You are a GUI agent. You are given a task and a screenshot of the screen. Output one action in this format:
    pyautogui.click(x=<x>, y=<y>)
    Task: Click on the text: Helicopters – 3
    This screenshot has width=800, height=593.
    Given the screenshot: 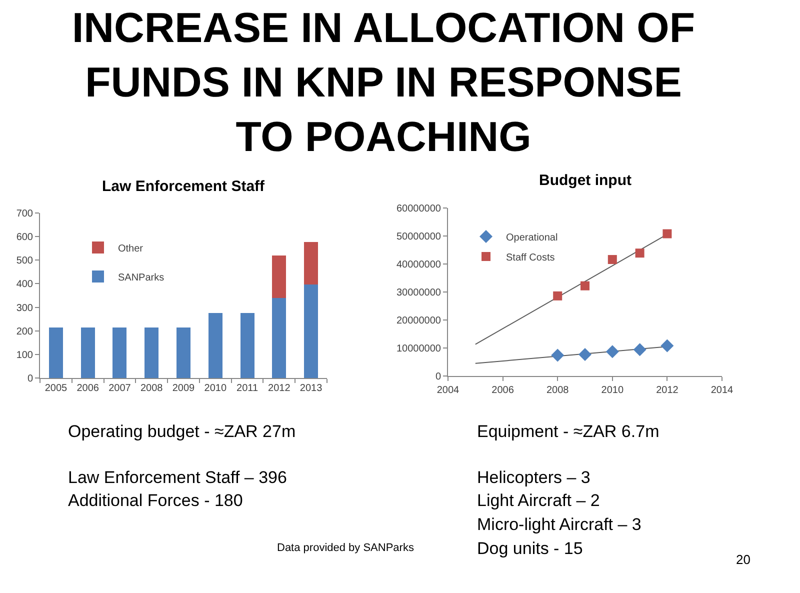 What is the action you would take?
    pyautogui.click(x=533, y=477)
    